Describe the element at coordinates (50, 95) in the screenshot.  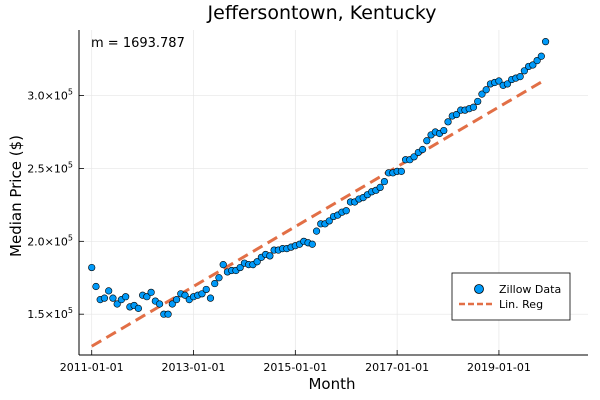
I see `y-tick-label: 3.0×105` at that location.